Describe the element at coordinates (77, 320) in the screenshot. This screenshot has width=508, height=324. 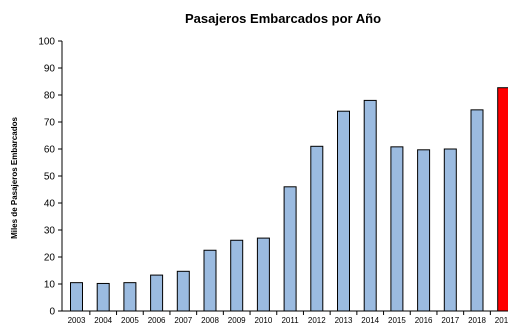
I see `x-tick-label-2003: 2003` at that location.